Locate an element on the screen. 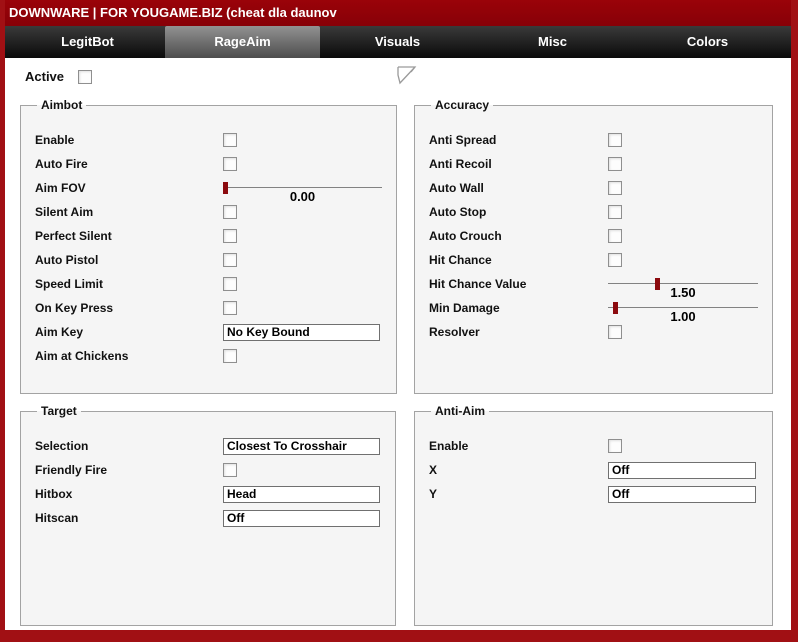 This screenshot has width=798, height=642. group-accuracy-title: Accuracy is located at coordinates (462, 105).